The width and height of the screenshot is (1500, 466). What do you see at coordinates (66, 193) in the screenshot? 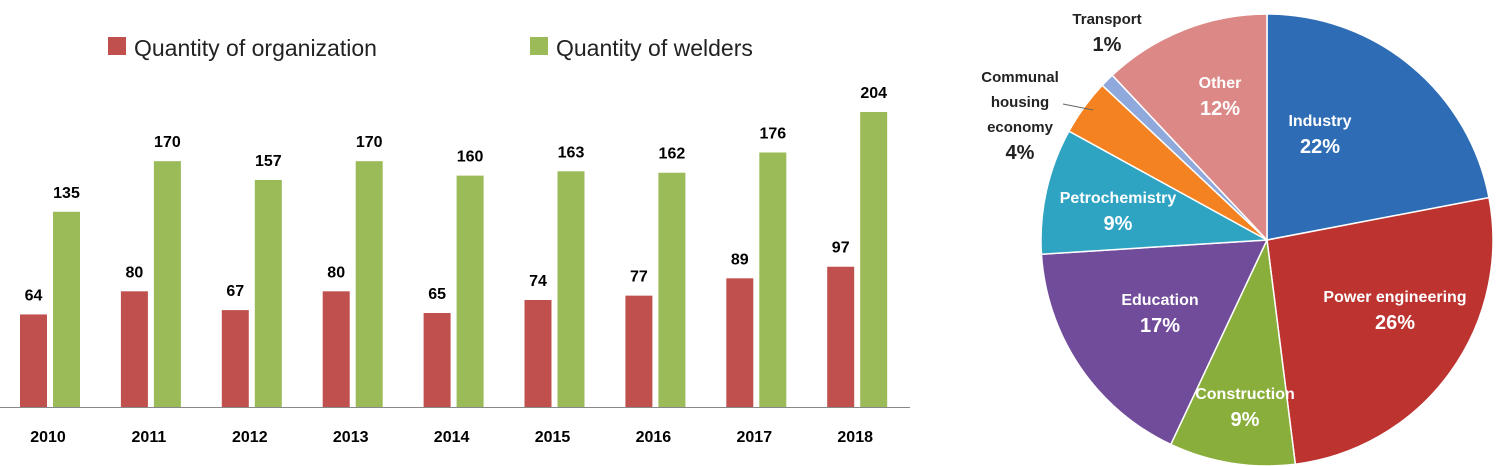
I see `data-label: 135` at bounding box center [66, 193].